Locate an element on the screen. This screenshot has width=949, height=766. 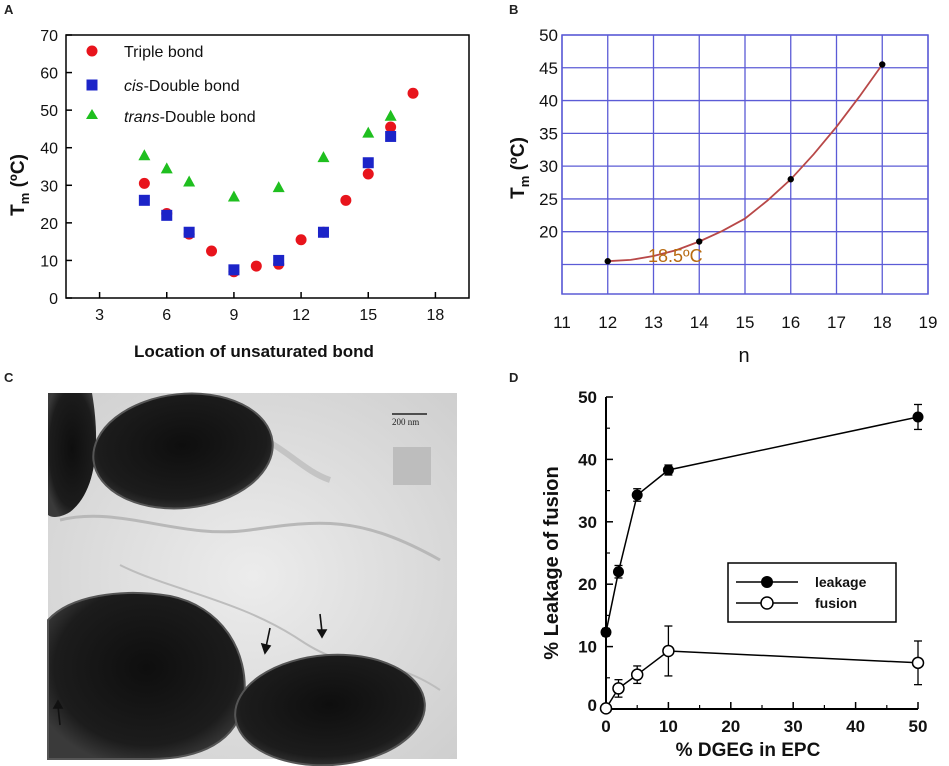
chart-d-xtick-label: 0 is located at coordinates (605, 726).